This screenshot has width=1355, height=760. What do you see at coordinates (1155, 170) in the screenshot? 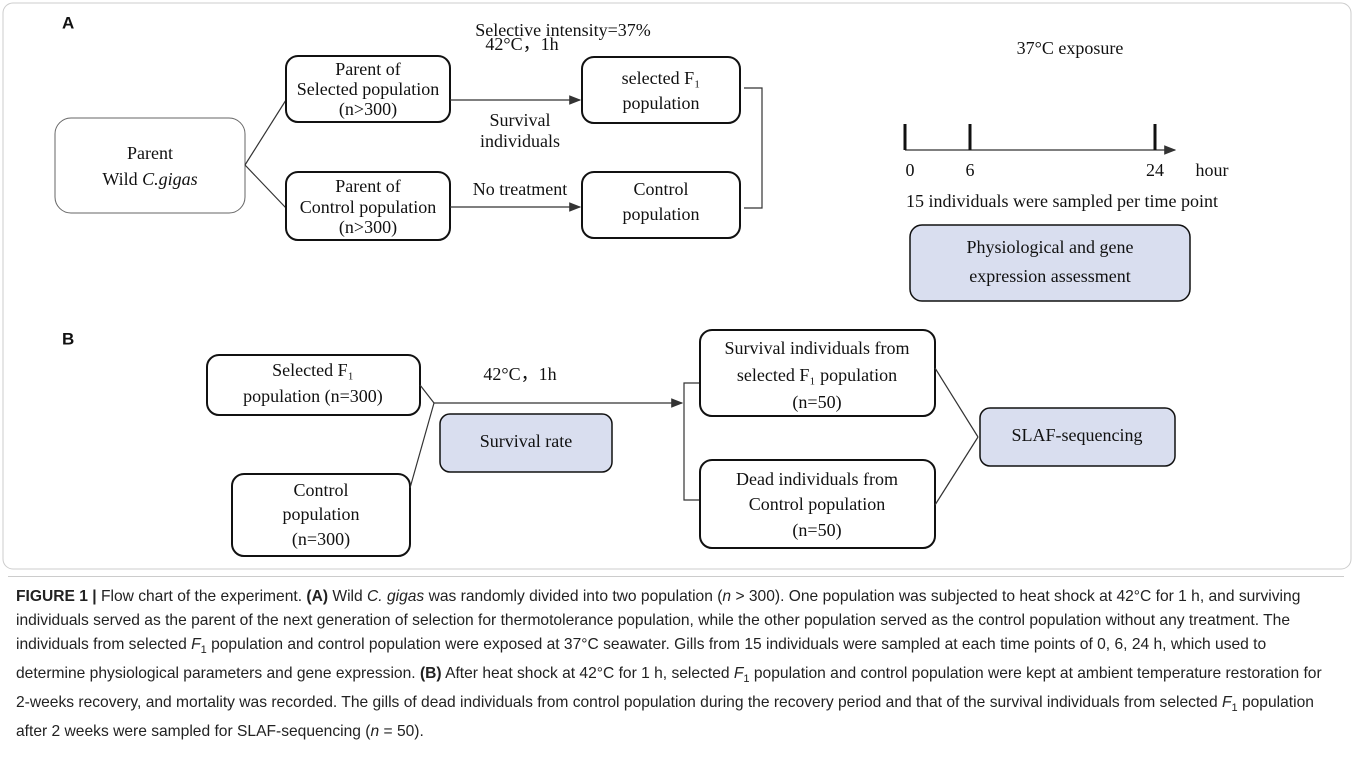
I see `timeline-label: 24` at bounding box center [1155, 170].